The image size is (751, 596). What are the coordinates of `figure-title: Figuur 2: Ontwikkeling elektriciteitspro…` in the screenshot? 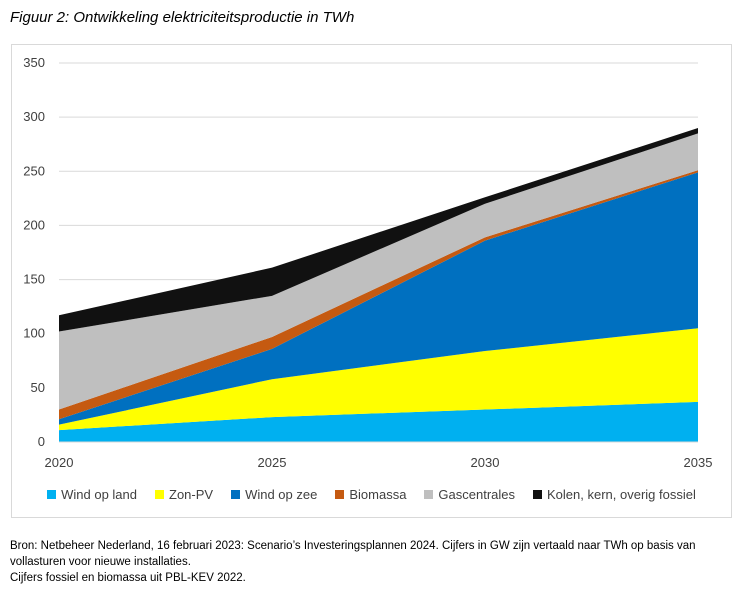 It's located at (182, 17).